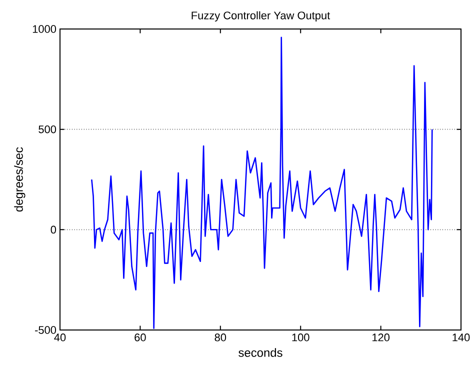 The width and height of the screenshot is (474, 380). Describe the element at coordinates (301, 338) in the screenshot. I see `x-tick-label: 100` at that location.